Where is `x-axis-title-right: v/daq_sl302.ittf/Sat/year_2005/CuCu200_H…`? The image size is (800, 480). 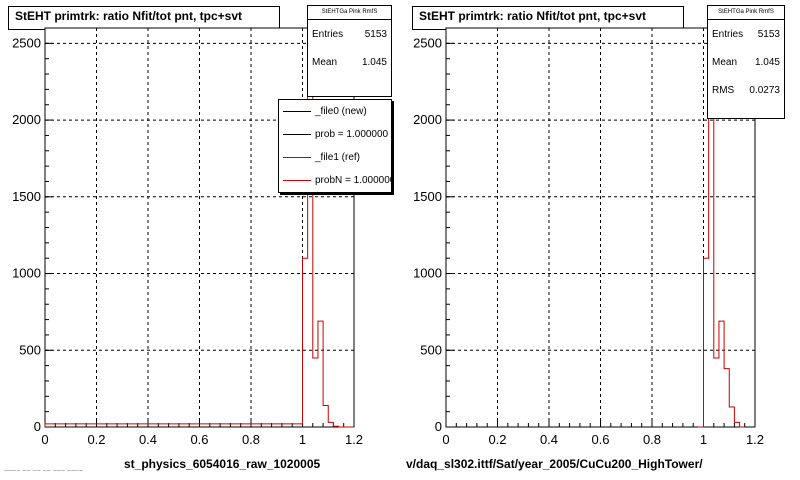
x-axis-title-right: v/daq_sl302.ittf/Sat/year_2005/CuCu200_H… is located at coordinates (554, 464).